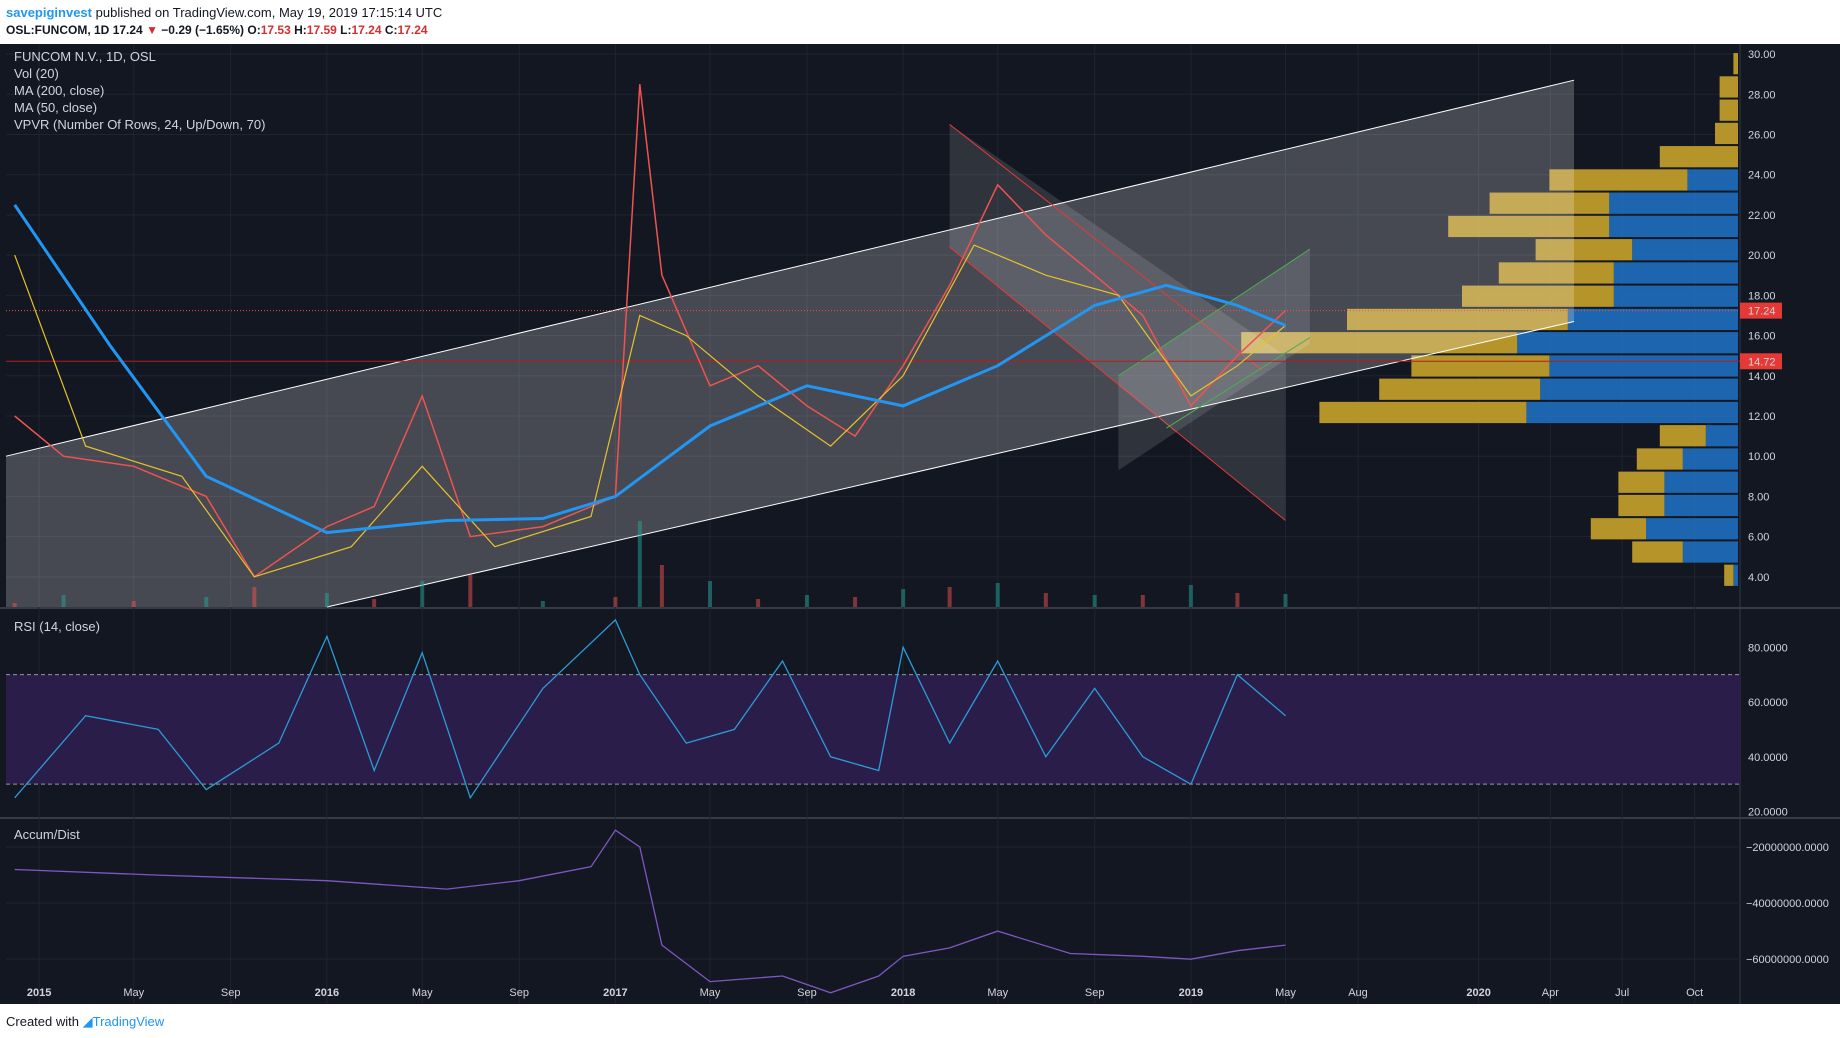 The width and height of the screenshot is (1840, 1038). Describe the element at coordinates (36, 73) in the screenshot. I see `legend-vol: Vol (20)` at that location.